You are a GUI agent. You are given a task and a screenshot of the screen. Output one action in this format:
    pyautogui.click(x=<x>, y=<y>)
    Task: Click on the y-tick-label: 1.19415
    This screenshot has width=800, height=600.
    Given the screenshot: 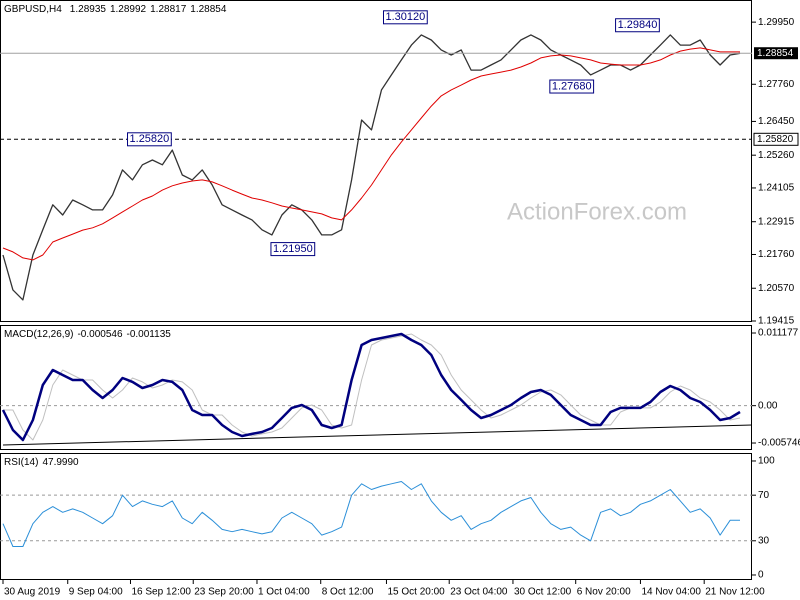 What is the action you would take?
    pyautogui.click(x=776, y=321)
    